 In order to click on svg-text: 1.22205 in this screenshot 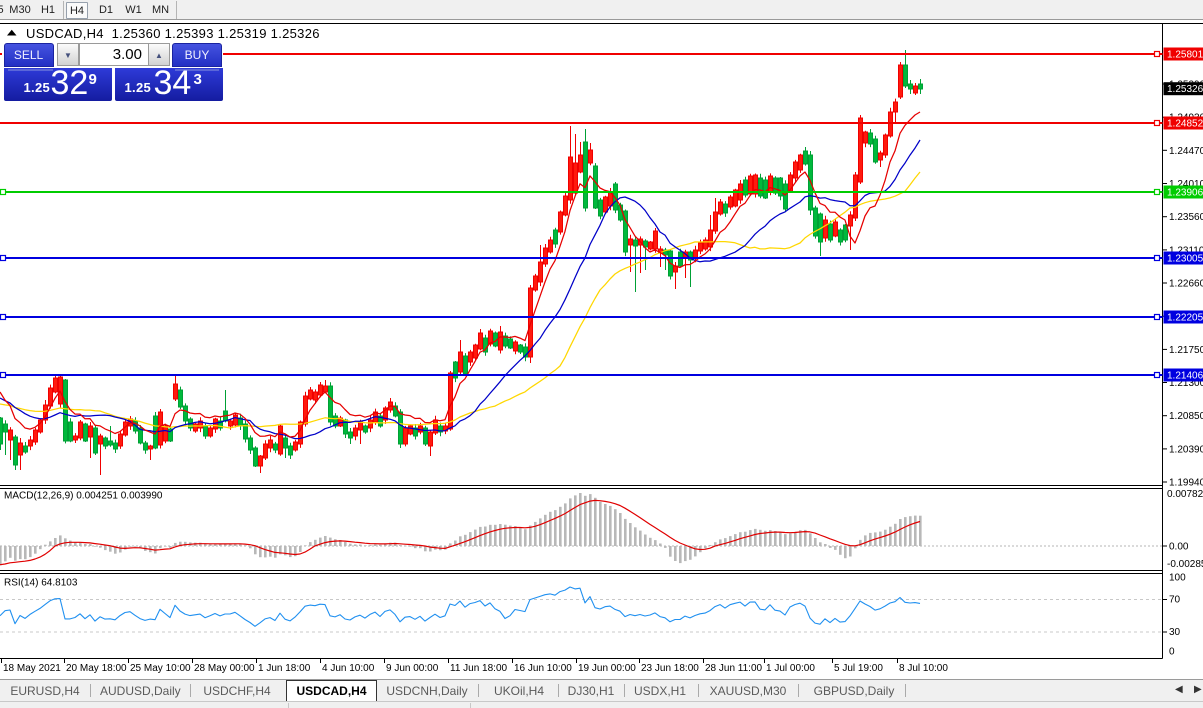, I will do `click(1185, 318)`.